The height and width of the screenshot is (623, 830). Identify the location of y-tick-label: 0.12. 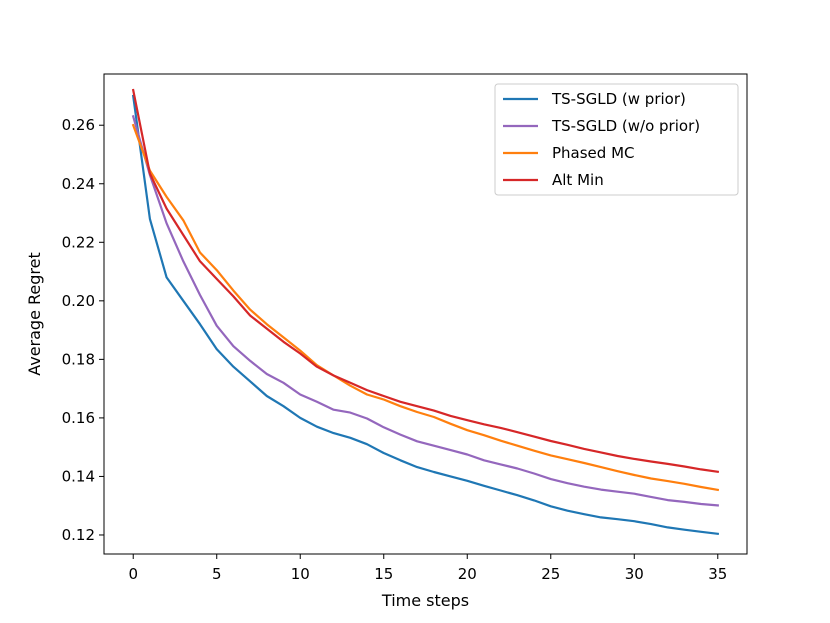
(78, 535).